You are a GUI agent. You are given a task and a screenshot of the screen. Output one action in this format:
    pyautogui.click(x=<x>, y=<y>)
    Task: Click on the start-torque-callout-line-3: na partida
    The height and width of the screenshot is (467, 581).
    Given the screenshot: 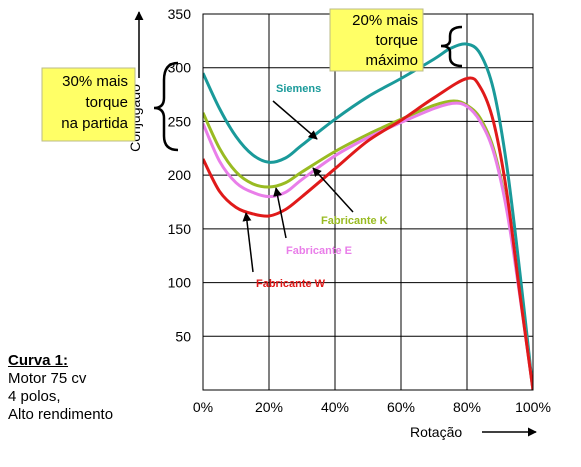 What is the action you would take?
    pyautogui.click(x=94, y=123)
    